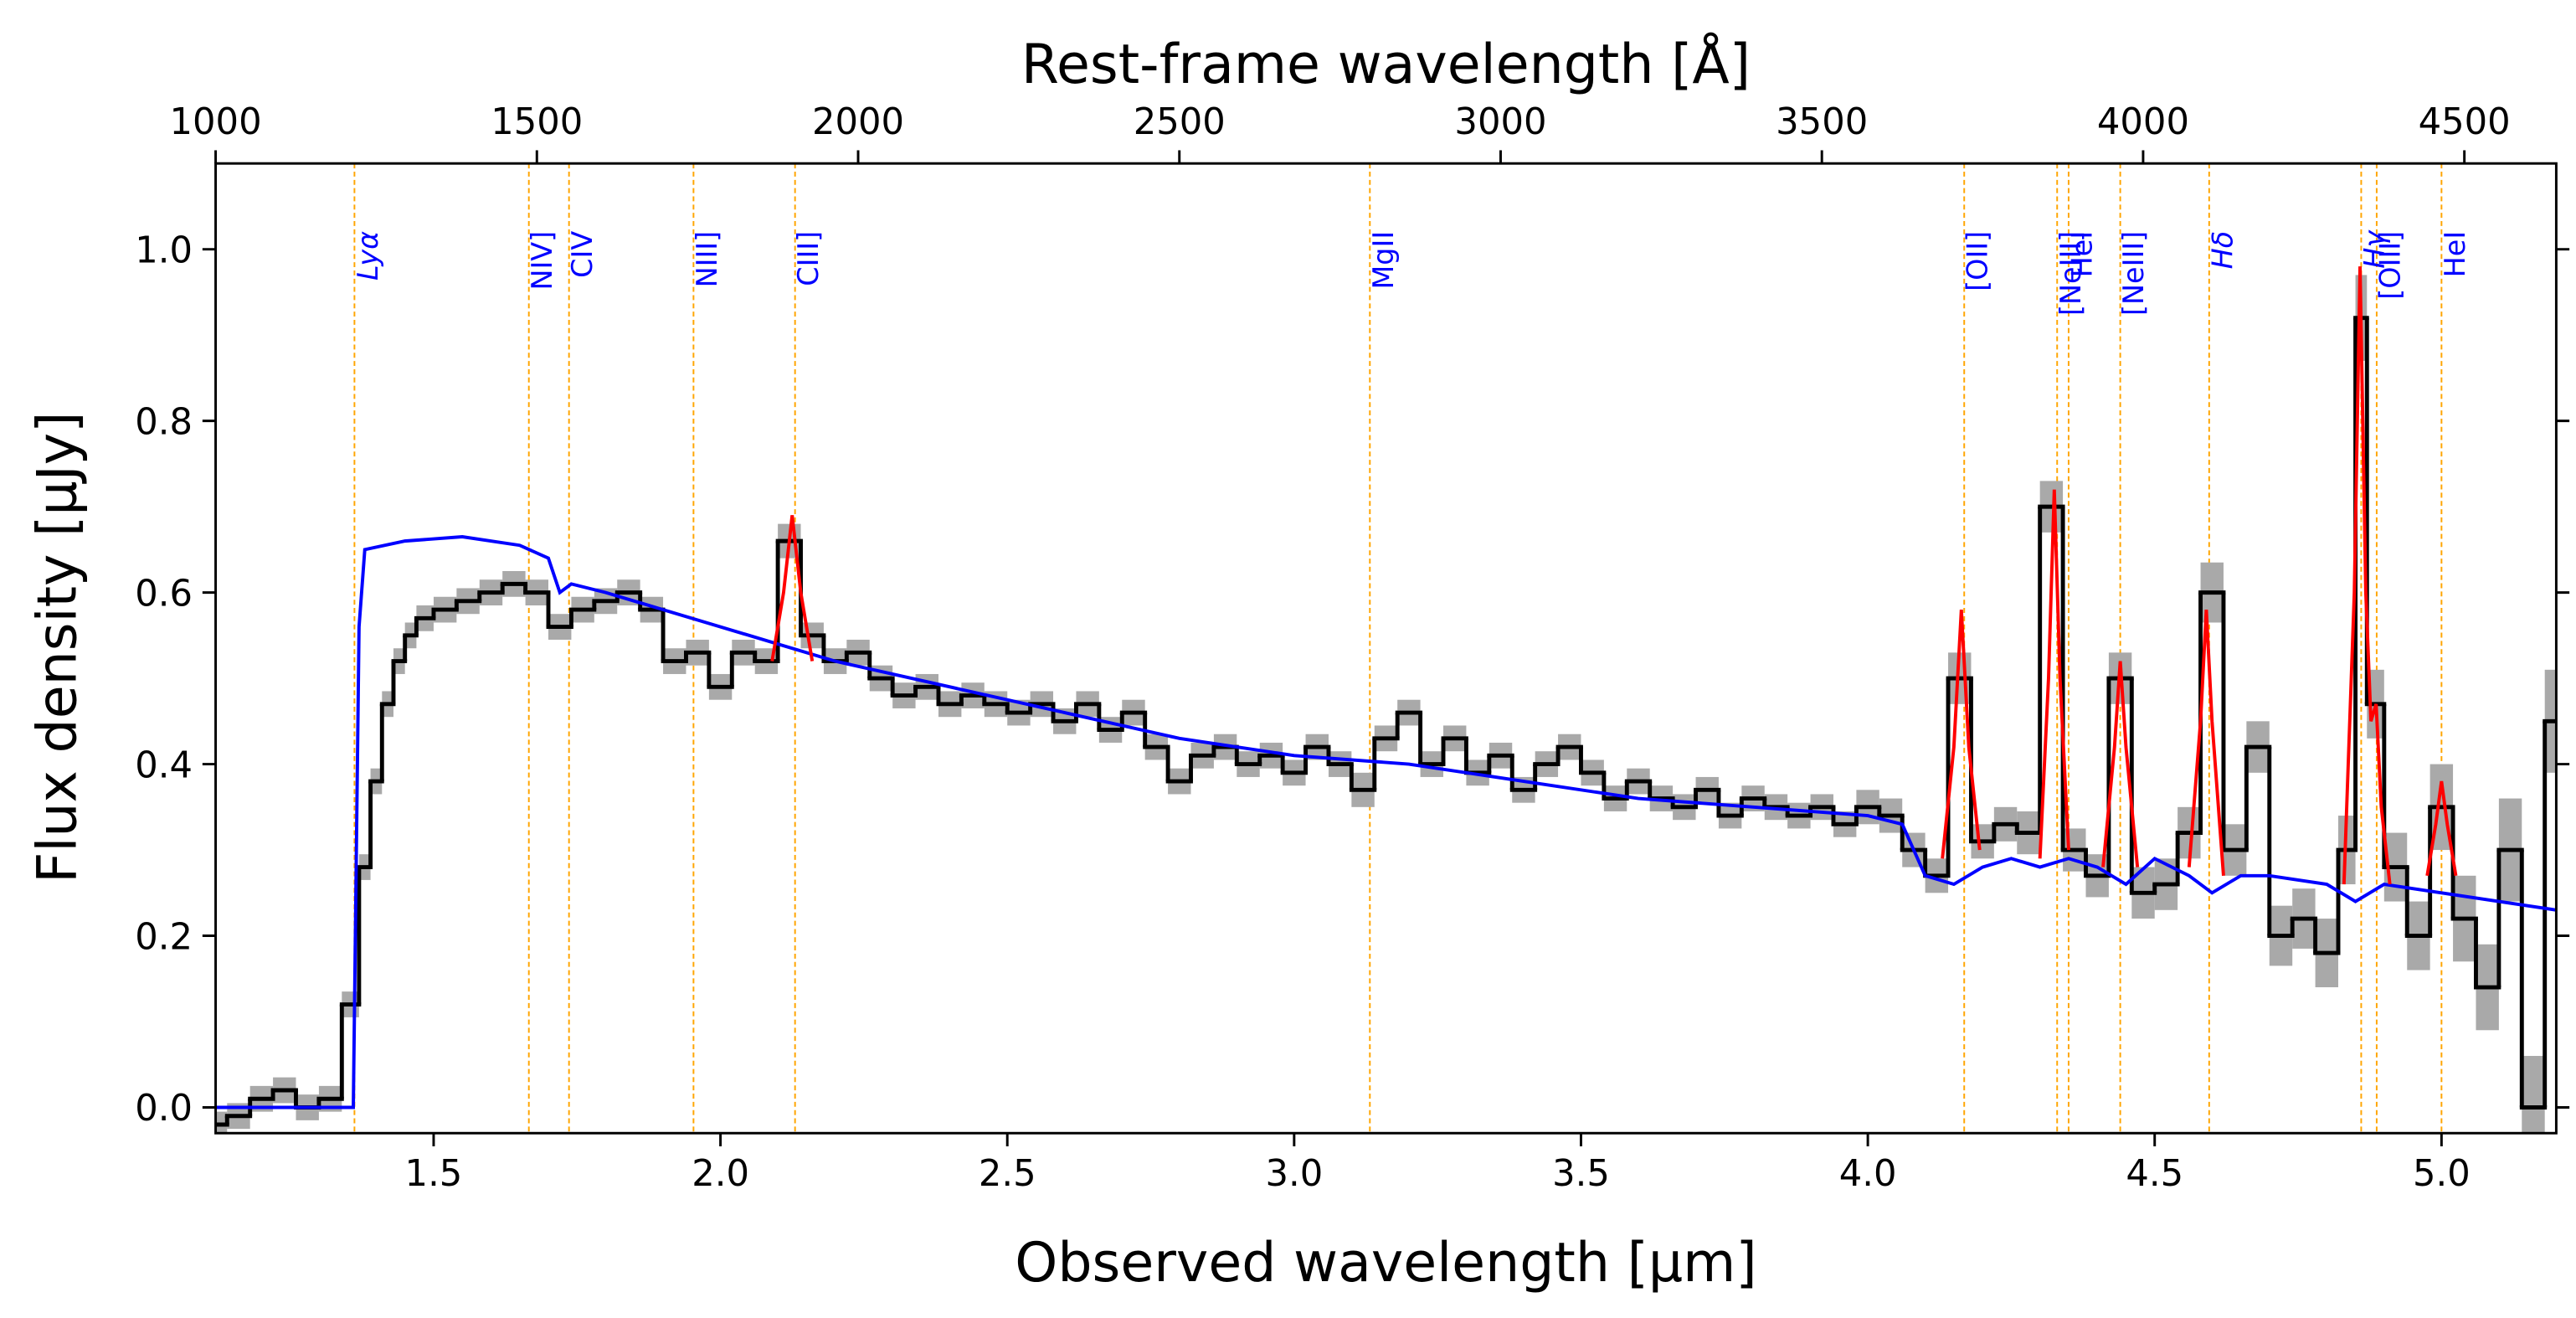  What do you see at coordinates (1978, 261) in the screenshot?
I see `emission-line-label: [OII]` at bounding box center [1978, 261].